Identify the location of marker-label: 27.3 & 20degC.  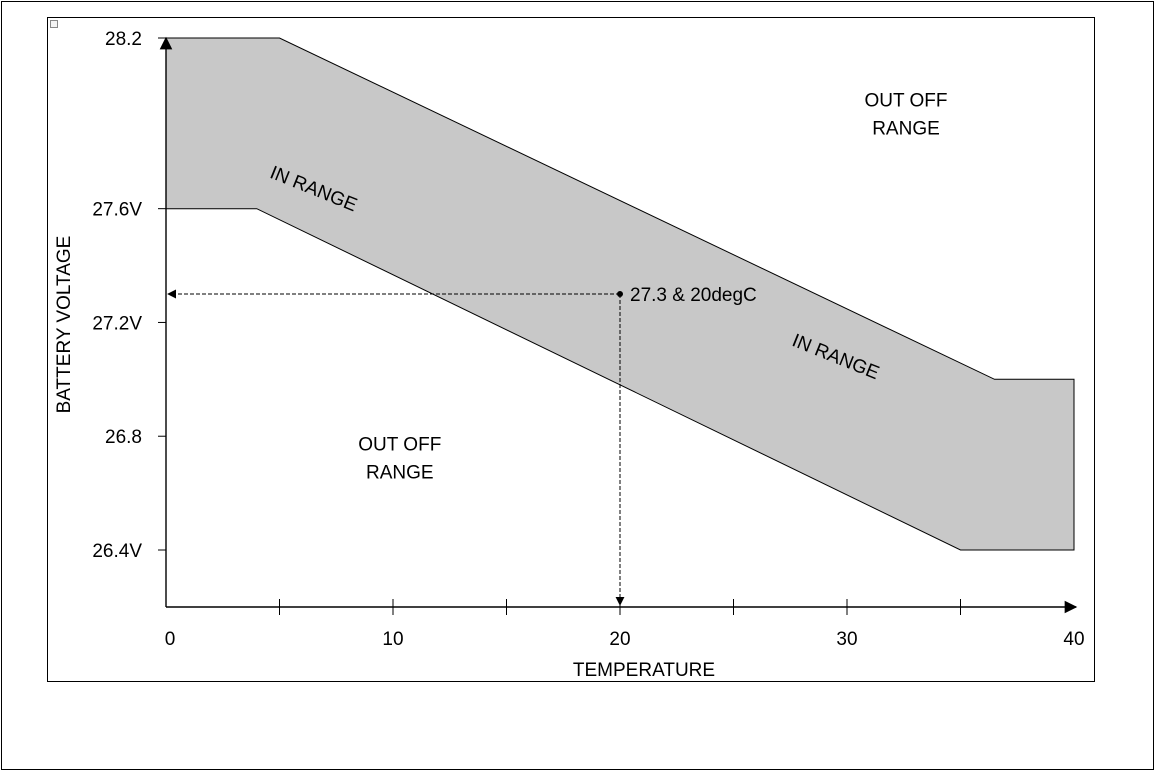
(693, 295).